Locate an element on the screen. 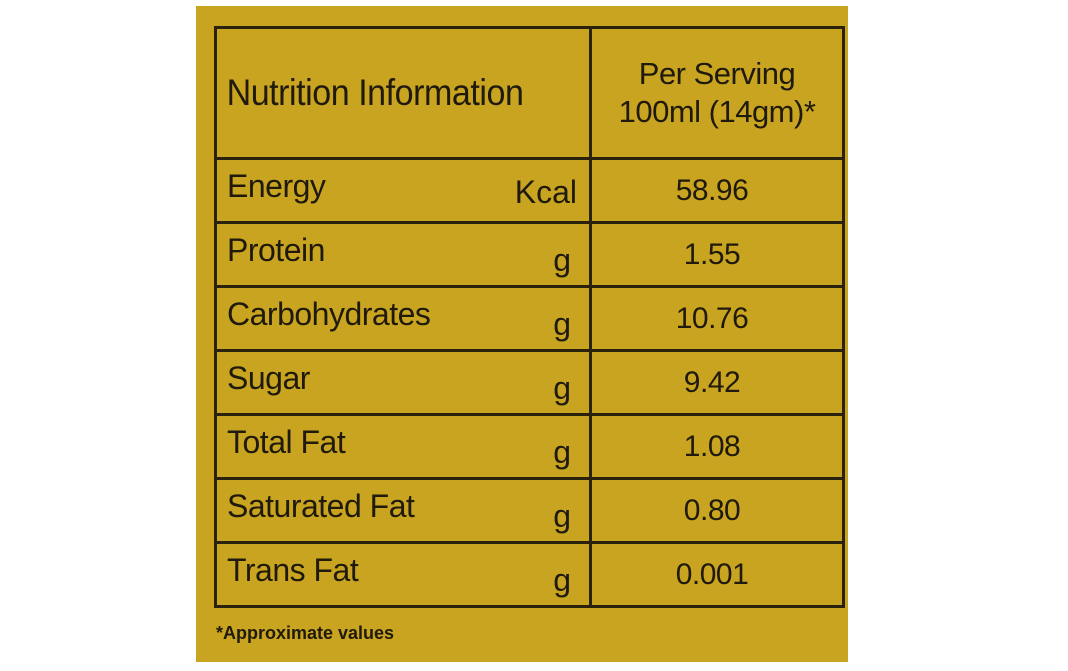 Image resolution: width=1068 pixels, height=671 pixels. nutrient-value: 58.96 is located at coordinates (717, 190).